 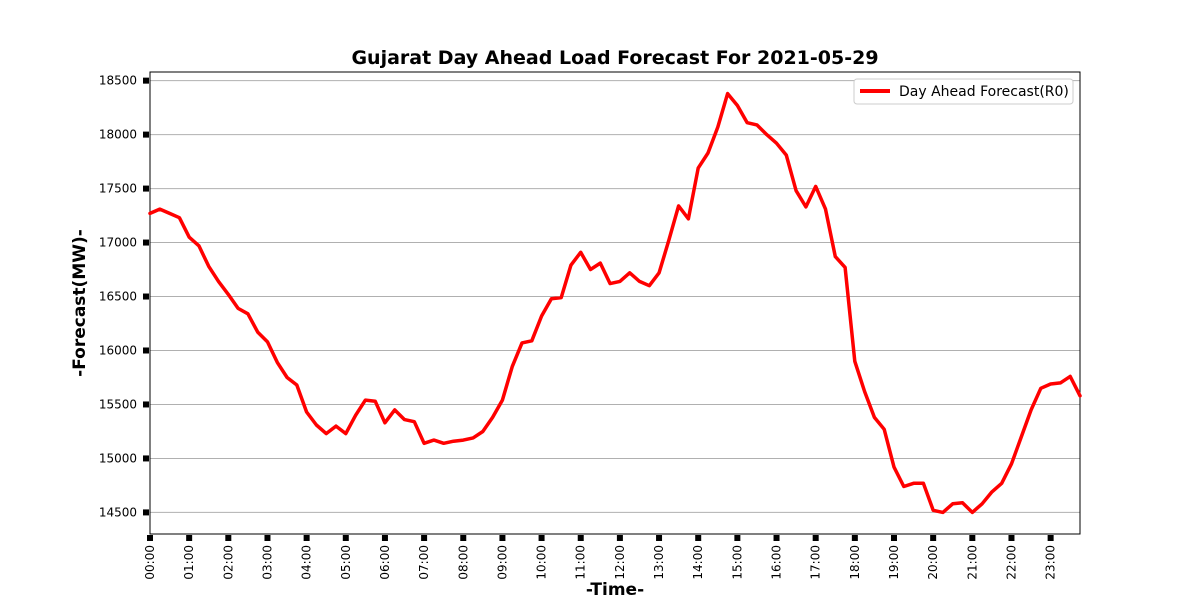 I want to click on y-tick-label: 18000, so click(x=118, y=135).